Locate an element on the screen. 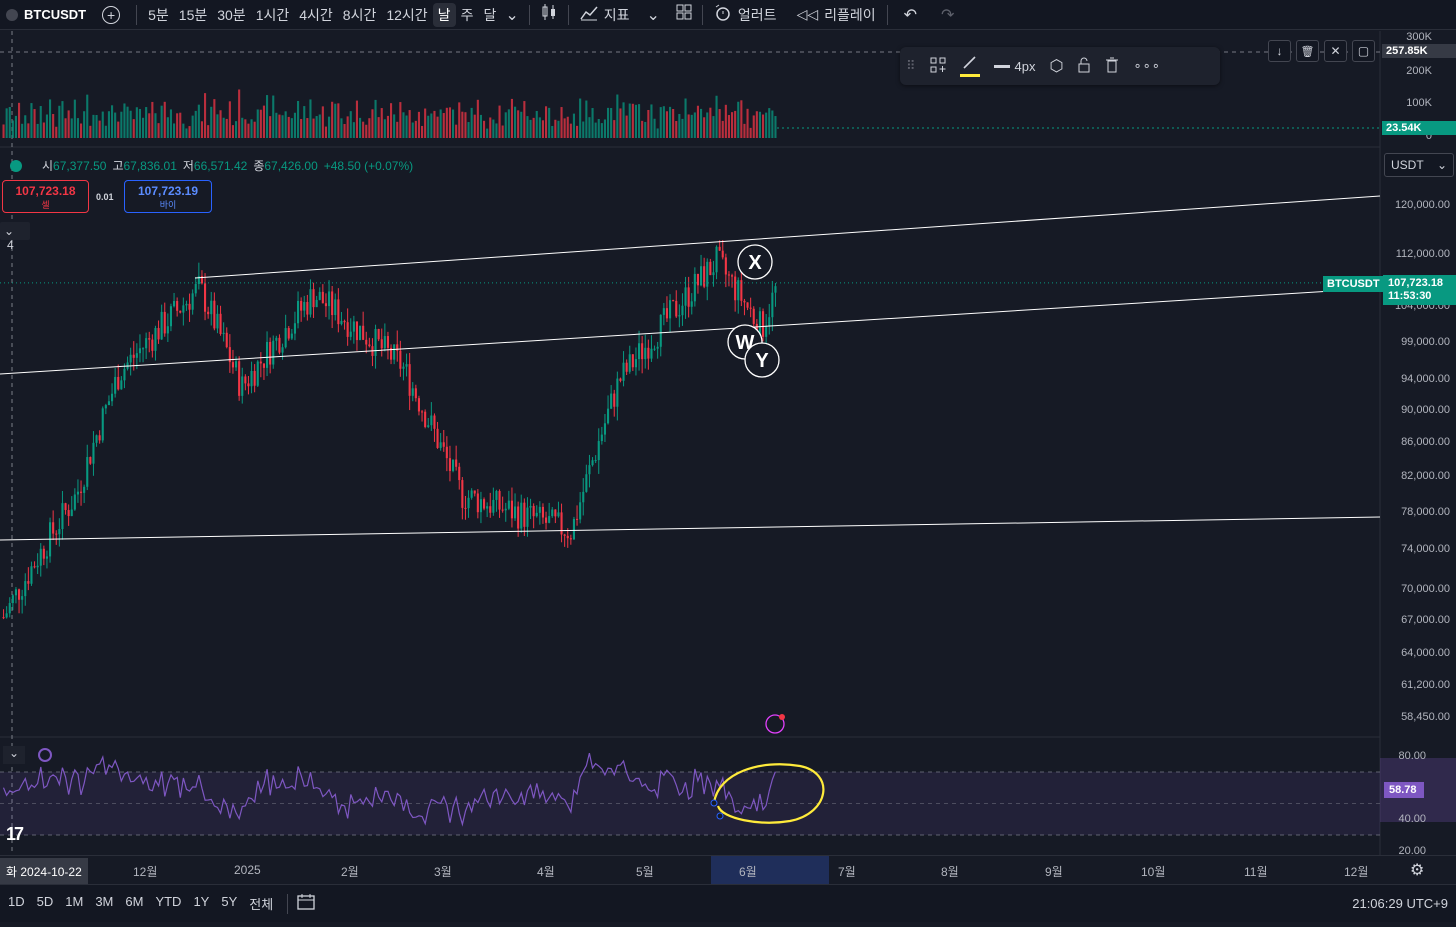 This screenshot has width=1456, height=927. symbol-icon is located at coordinates (12, 14).